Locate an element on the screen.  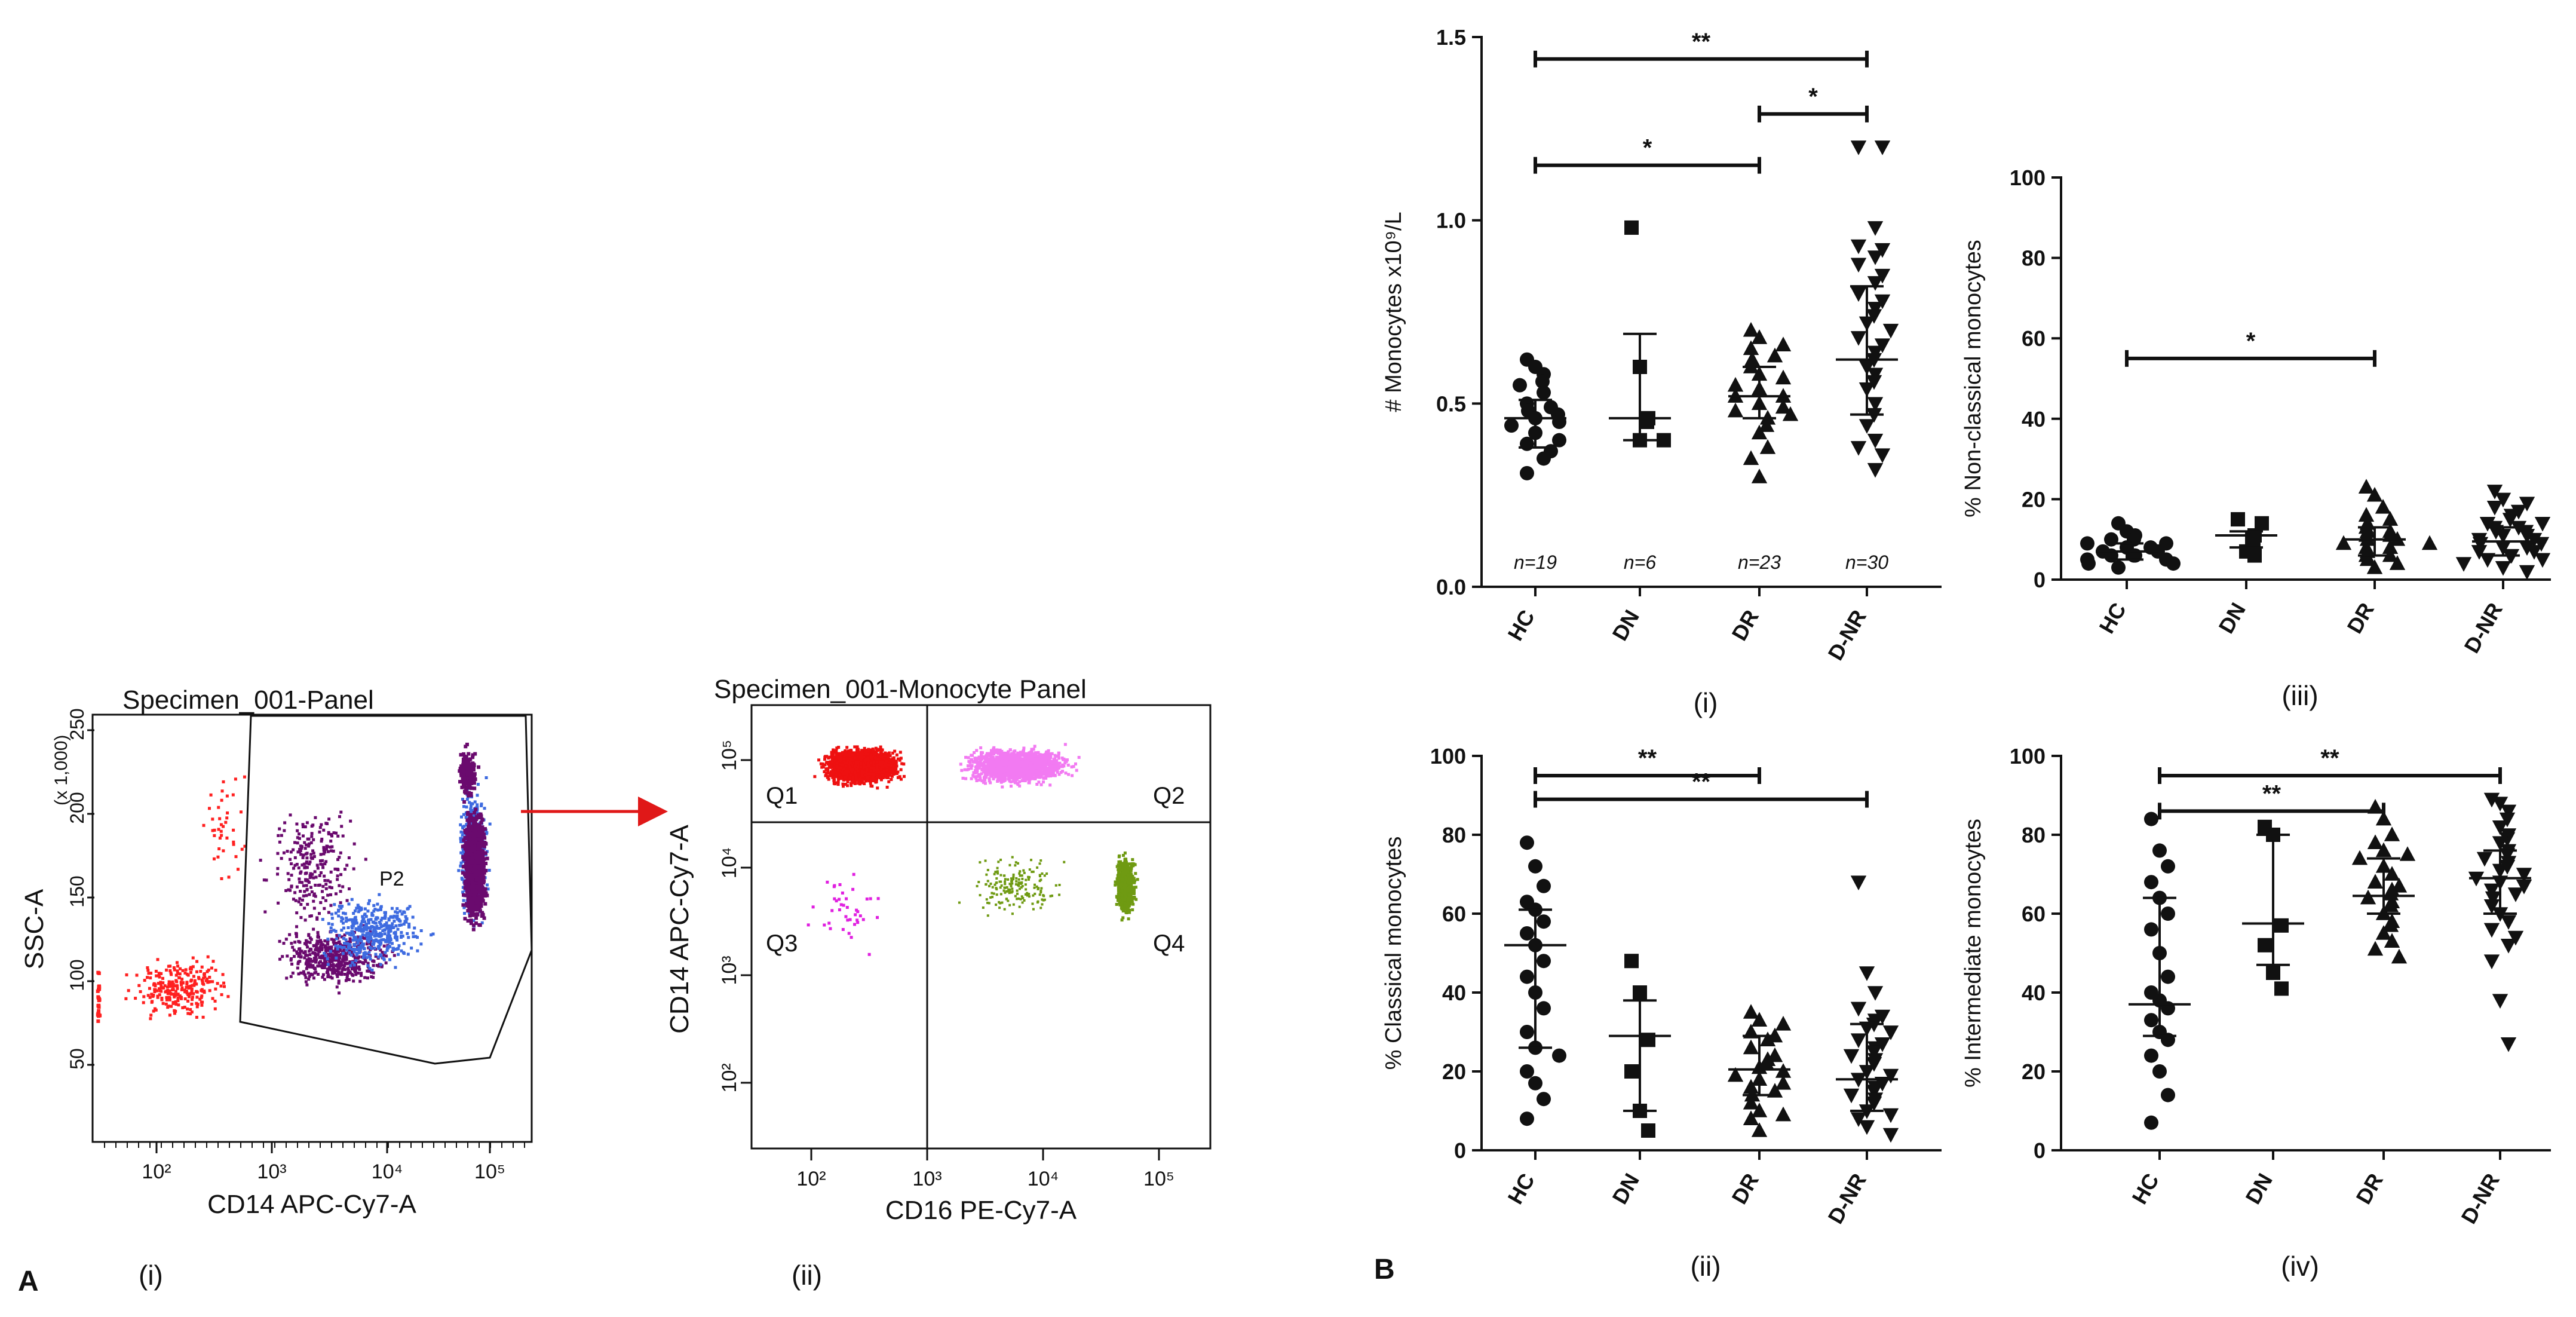
flow-i-ytick-label: 250 is located at coordinates (77, 724).